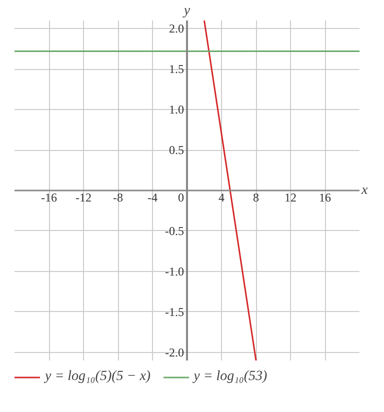  I want to click on x-tick-label: 0, so click(181, 197).